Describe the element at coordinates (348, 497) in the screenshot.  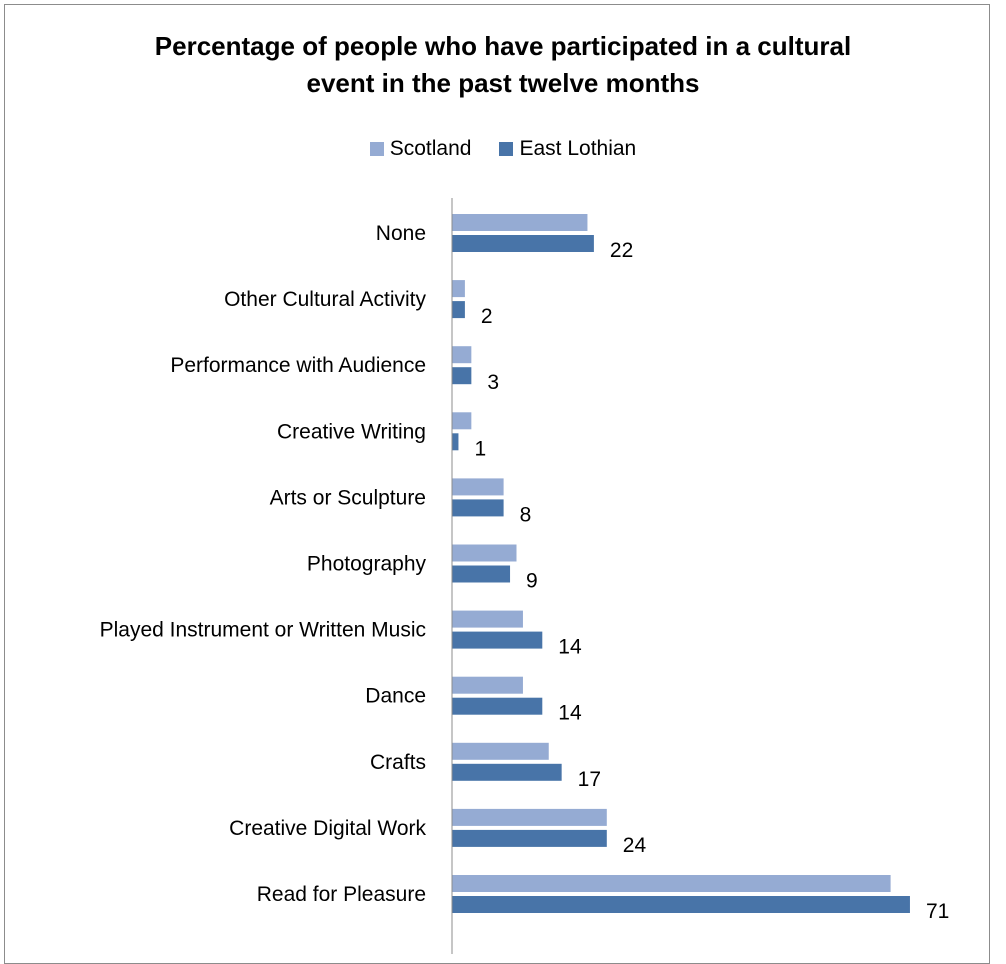
I see `category-label-arts-or-sculpture: Arts or Sculpture` at that location.